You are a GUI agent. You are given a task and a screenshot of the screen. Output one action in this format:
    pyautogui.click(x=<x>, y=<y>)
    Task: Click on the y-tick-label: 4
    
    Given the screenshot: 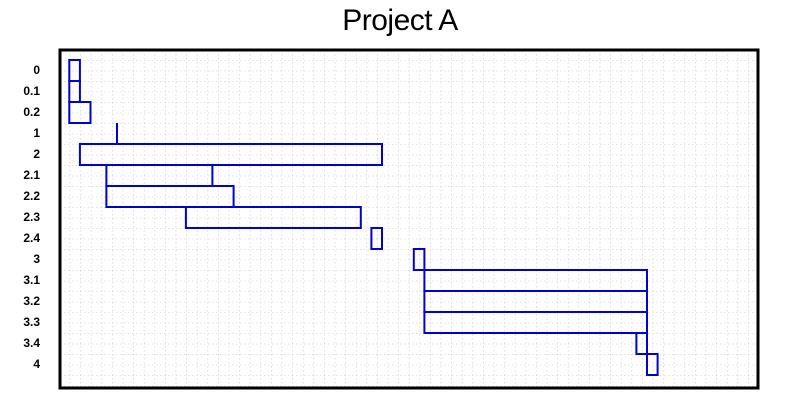 What is the action you would take?
    pyautogui.click(x=36, y=364)
    